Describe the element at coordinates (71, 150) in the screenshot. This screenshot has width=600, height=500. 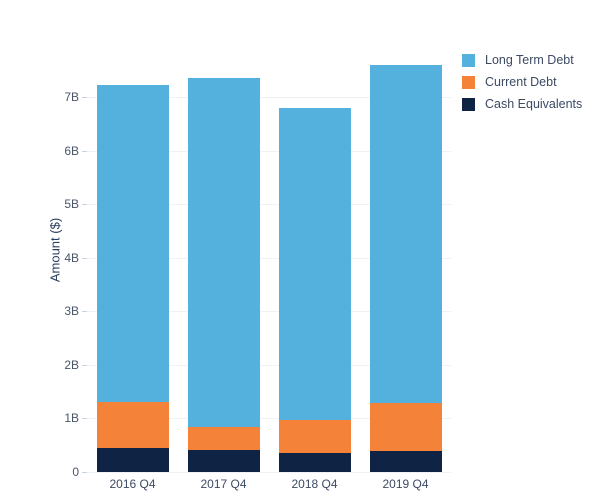
I see `y-axis-tick-label: 6B` at that location.